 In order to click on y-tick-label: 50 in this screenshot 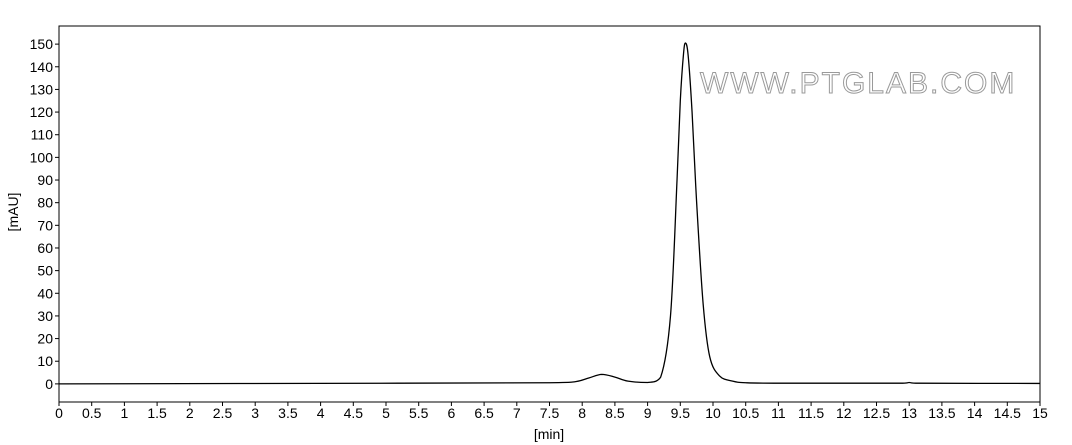, I will do `click(45, 271)`.